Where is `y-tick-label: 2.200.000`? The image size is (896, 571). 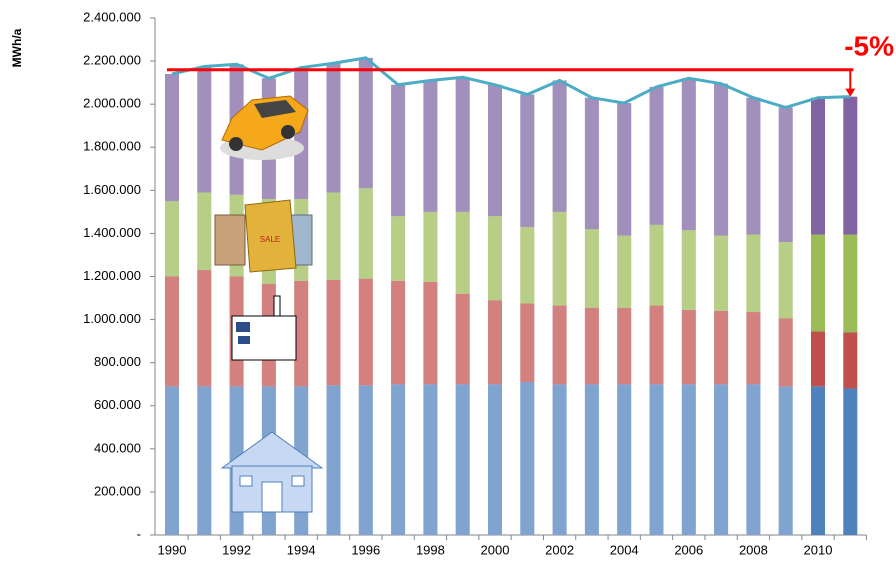 y-tick-label: 2.200.000 is located at coordinates (112, 60).